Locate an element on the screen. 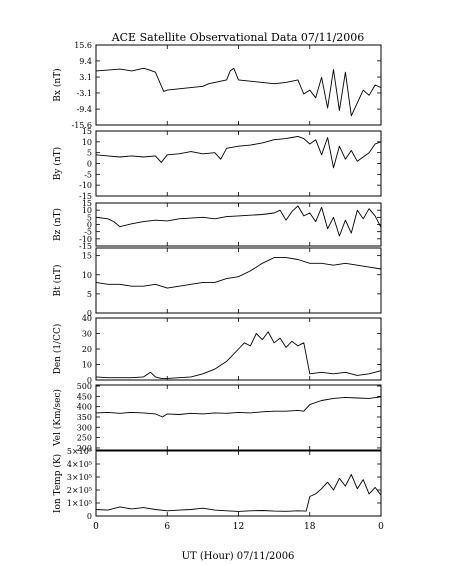 The image size is (453, 566). x-axis: 0 6 12 18 0 is located at coordinates (238, 527).